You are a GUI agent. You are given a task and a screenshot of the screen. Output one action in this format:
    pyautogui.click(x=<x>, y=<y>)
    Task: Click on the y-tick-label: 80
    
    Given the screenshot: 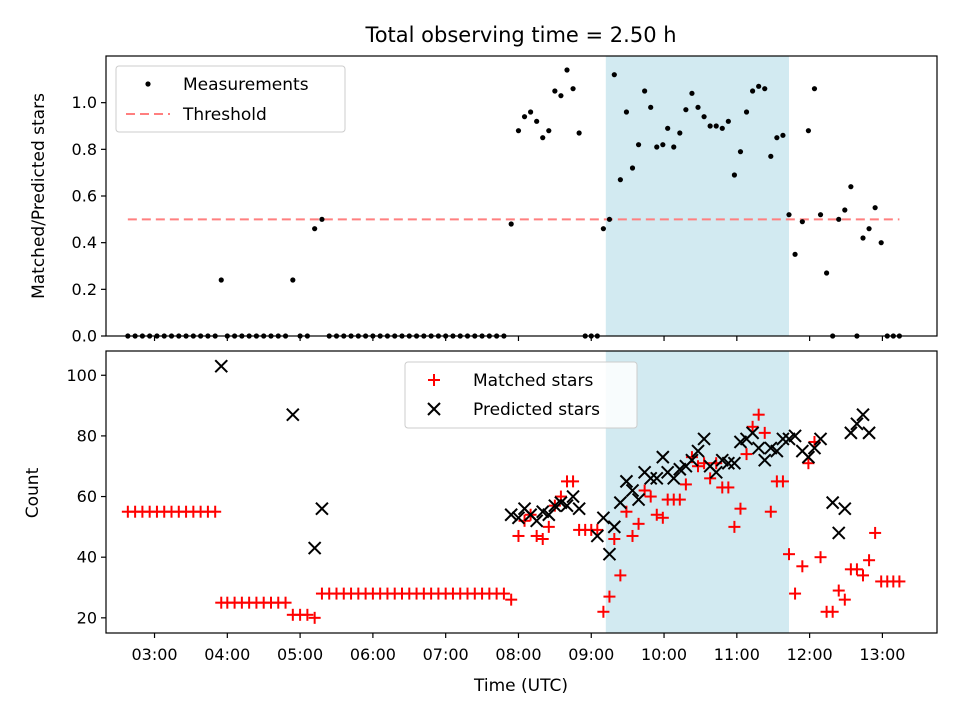 What is the action you would take?
    pyautogui.click(x=87, y=435)
    